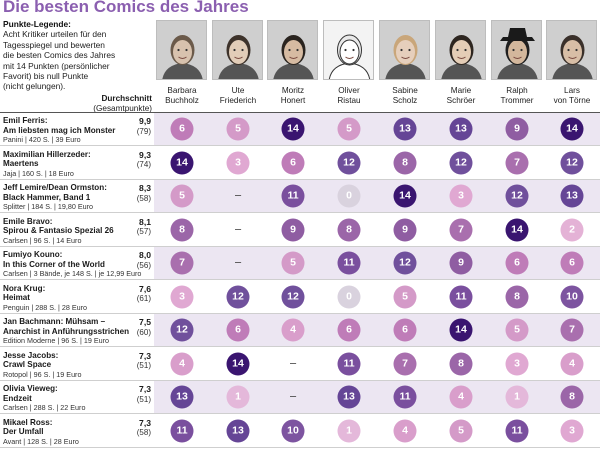 The width and height of the screenshot is (600, 450). What do you see at coordinates (461, 196) in the screenshot?
I see `score-badge: 3` at bounding box center [461, 196].